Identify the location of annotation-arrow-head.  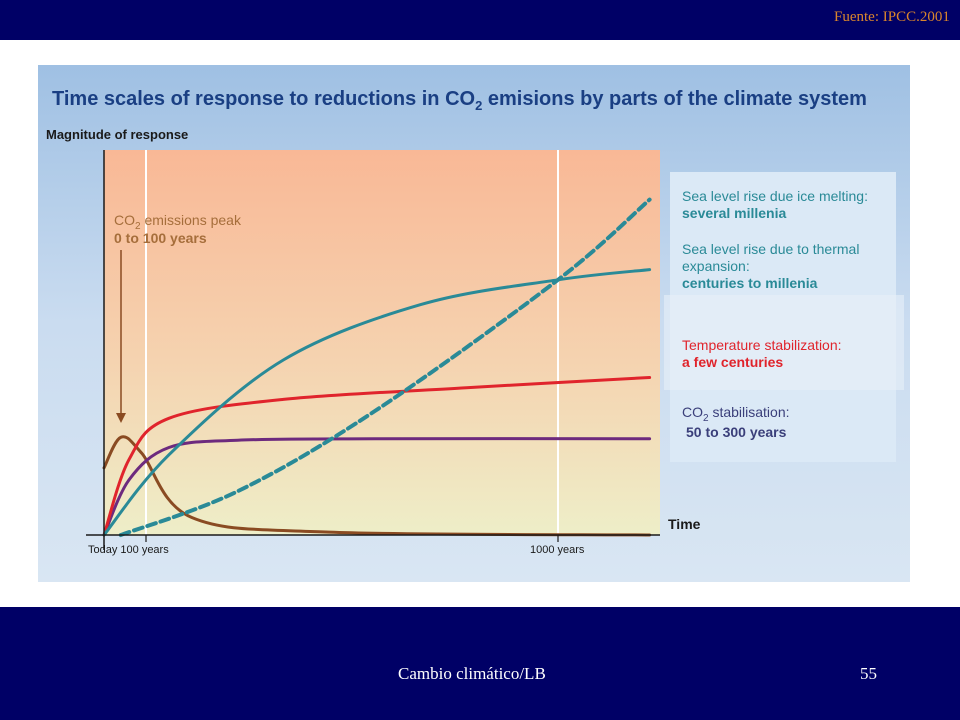
(121, 418).